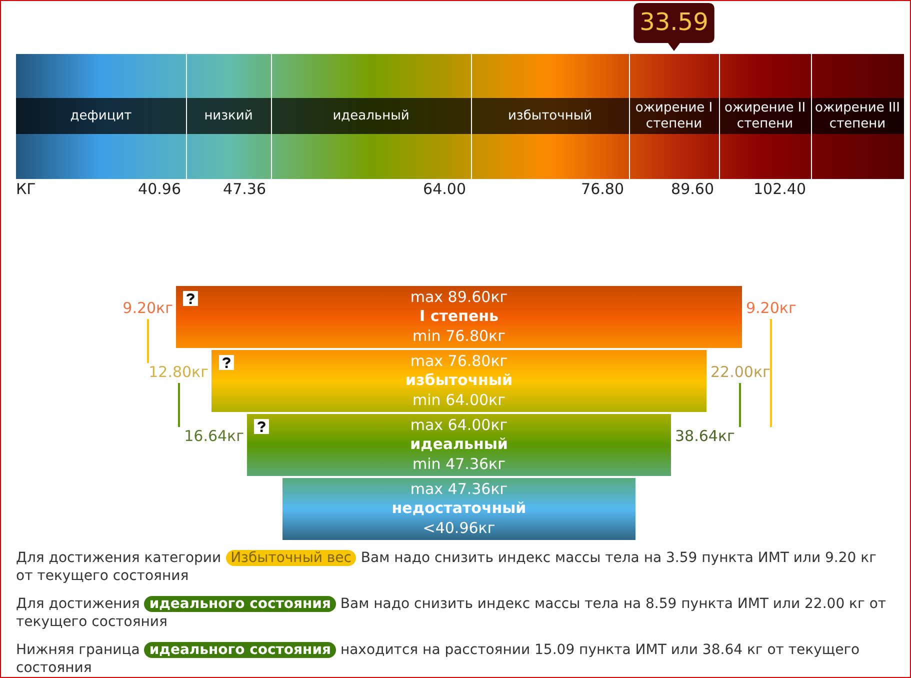  What do you see at coordinates (674, 22) in the screenshot?
I see `text: 33.59` at bounding box center [674, 22].